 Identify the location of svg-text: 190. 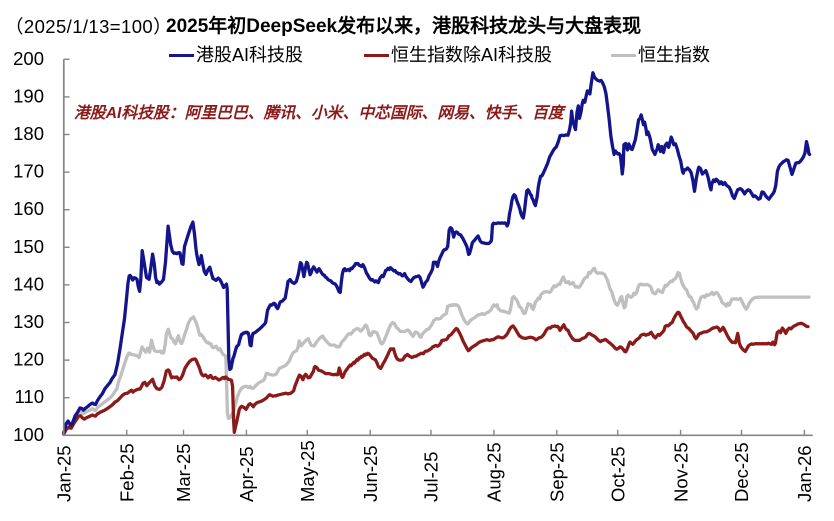
(28, 95).